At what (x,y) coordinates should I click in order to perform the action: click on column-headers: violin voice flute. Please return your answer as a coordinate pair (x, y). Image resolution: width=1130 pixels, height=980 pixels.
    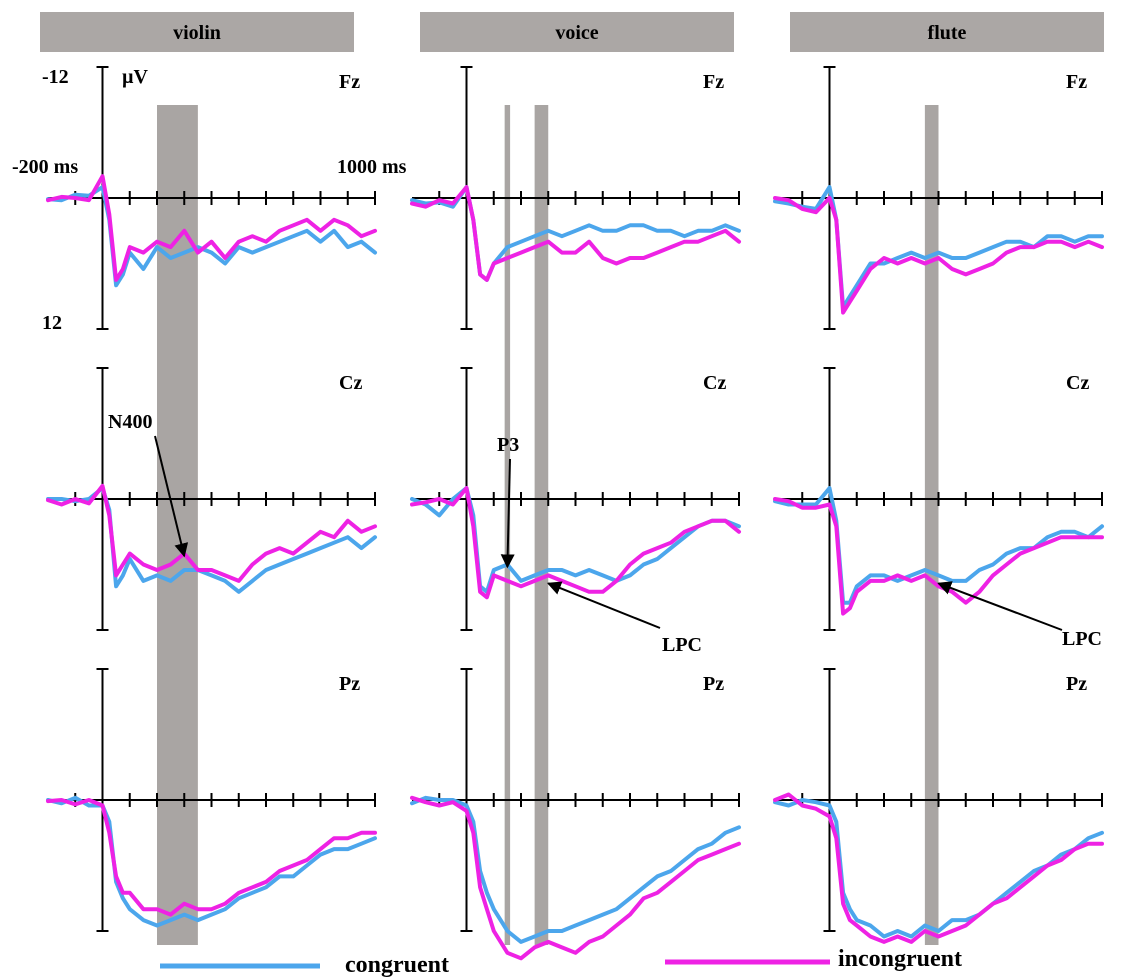
    Looking at the image, I should click on (572, 32).